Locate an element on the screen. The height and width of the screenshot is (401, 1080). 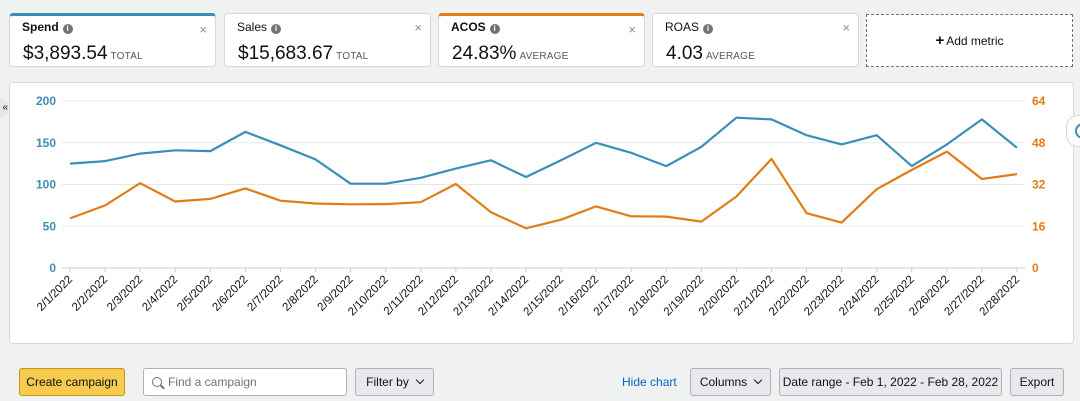
metric-label: Spend i is located at coordinates (47, 27).